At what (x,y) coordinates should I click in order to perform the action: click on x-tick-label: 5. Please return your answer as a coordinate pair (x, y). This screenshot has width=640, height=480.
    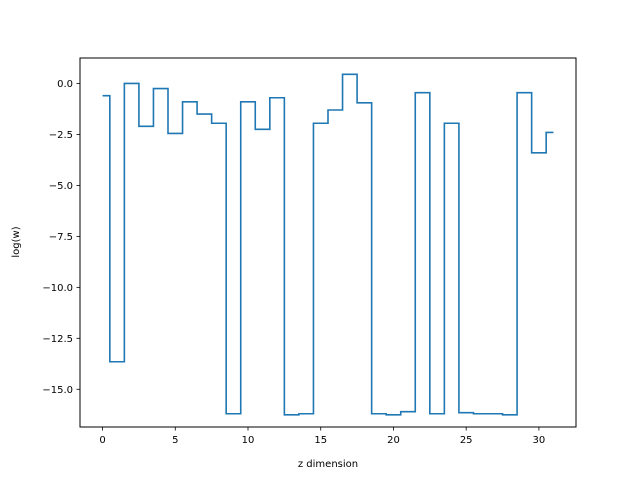
    Looking at the image, I should click on (175, 440).